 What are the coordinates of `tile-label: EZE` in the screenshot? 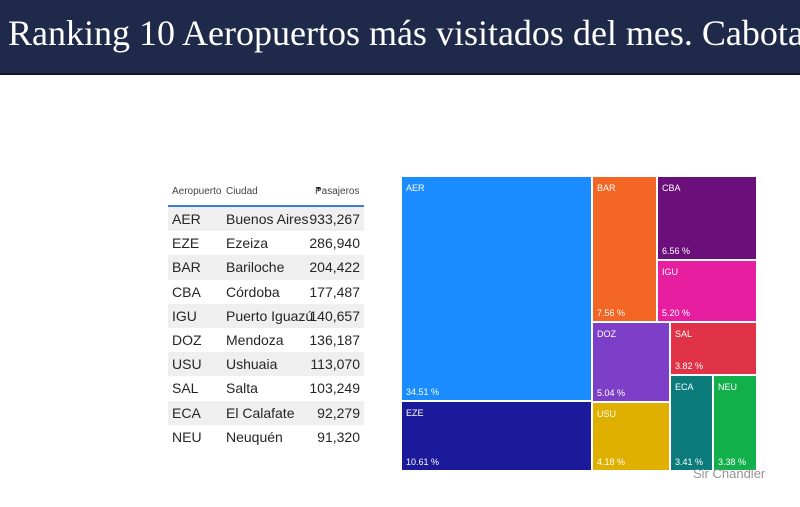 It's located at (415, 413).